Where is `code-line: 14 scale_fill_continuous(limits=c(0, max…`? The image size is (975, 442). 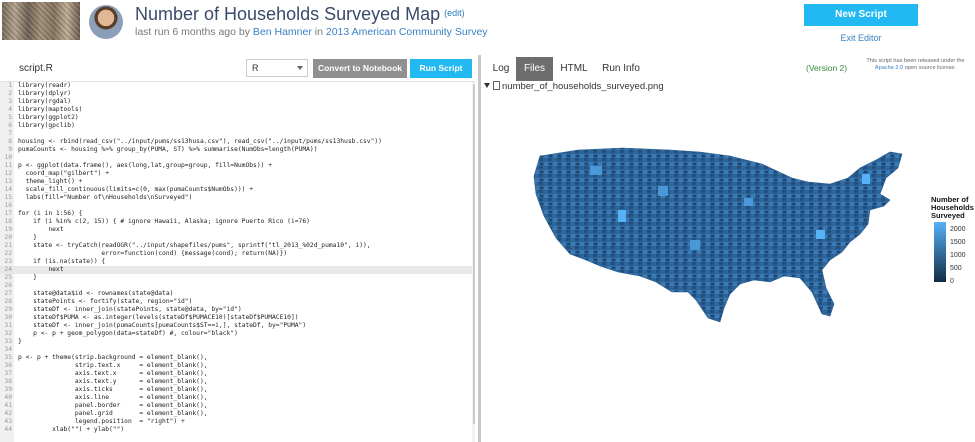 code-line: 14 scale_fill_continuous(limits=c(0, max… is located at coordinates (236, 190).